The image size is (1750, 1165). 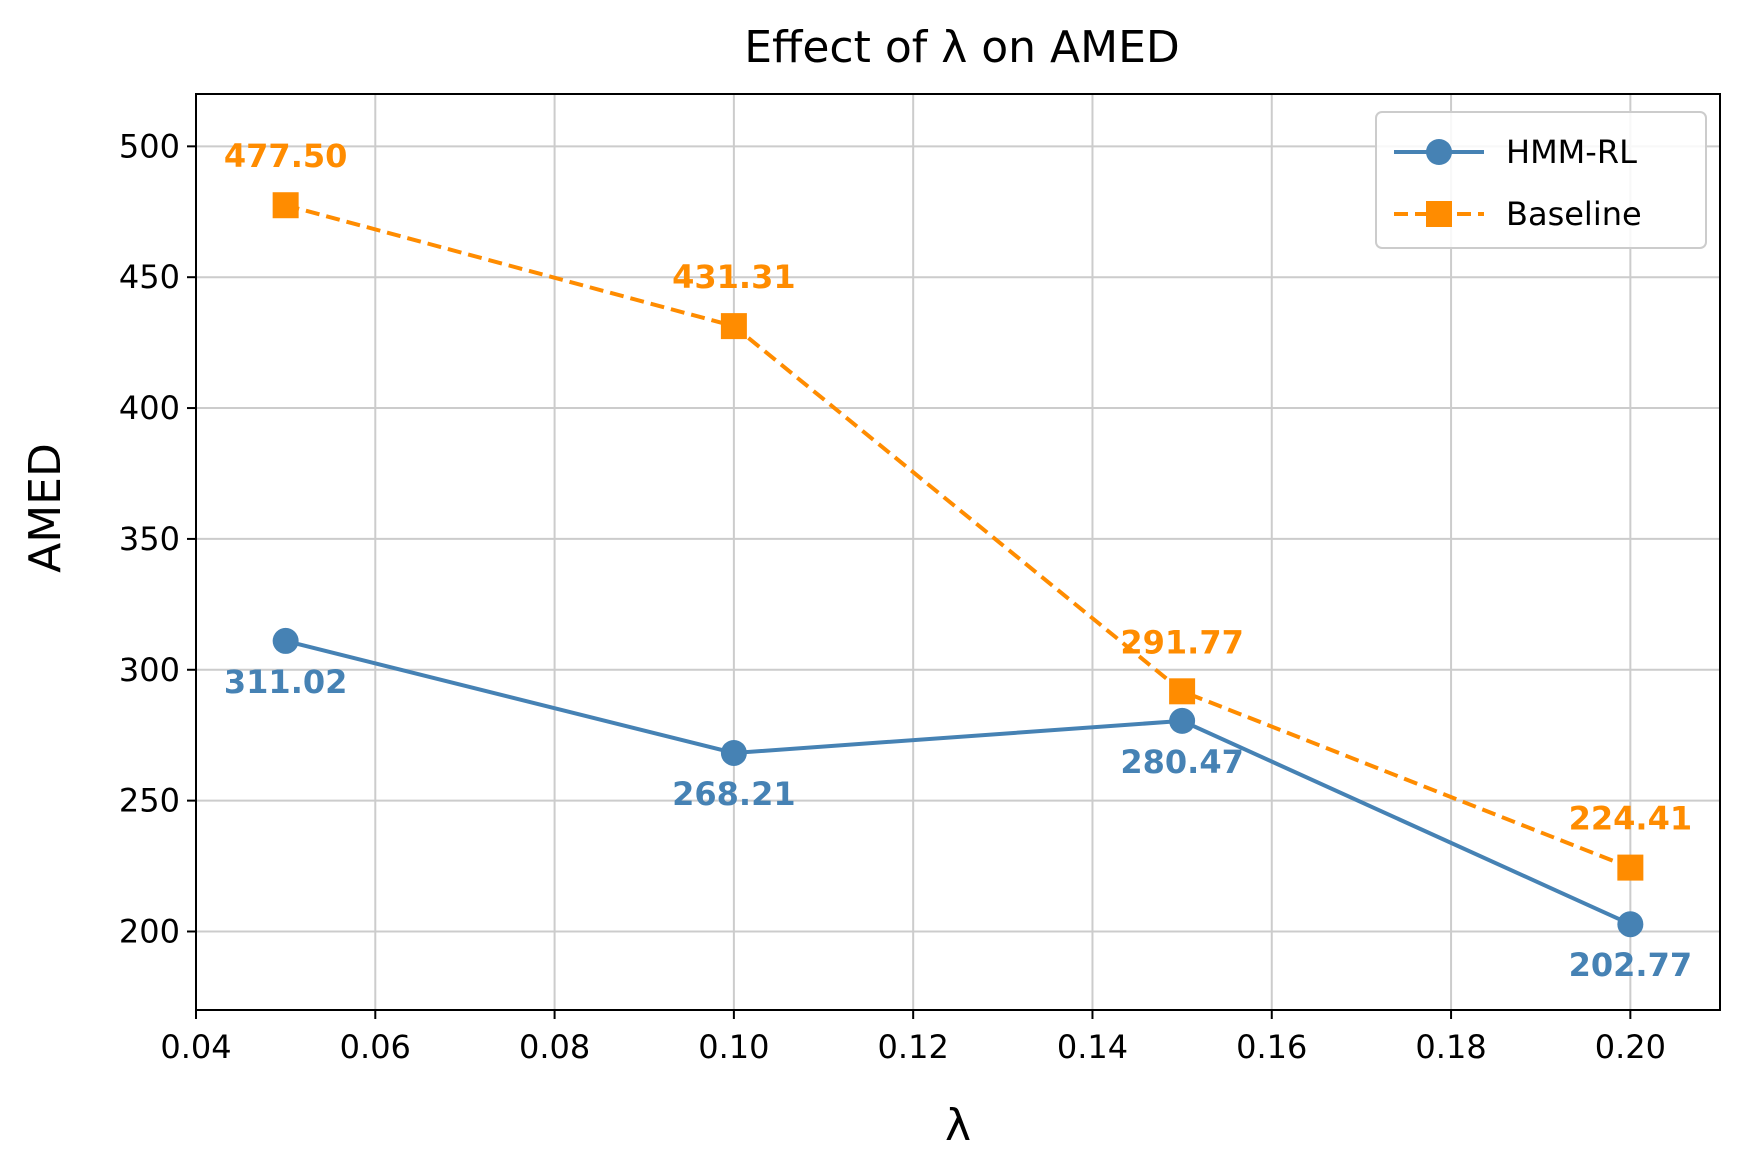 What do you see at coordinates (733, 1047) in the screenshot?
I see `x-tick-label: 0.10` at bounding box center [733, 1047].